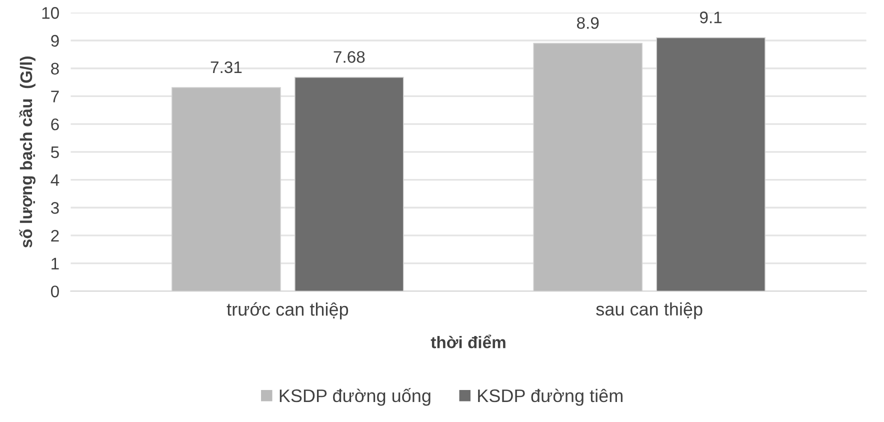  What do you see at coordinates (287, 311) in the screenshot?
I see `x-tick-label: trước can thiệp` at bounding box center [287, 311].